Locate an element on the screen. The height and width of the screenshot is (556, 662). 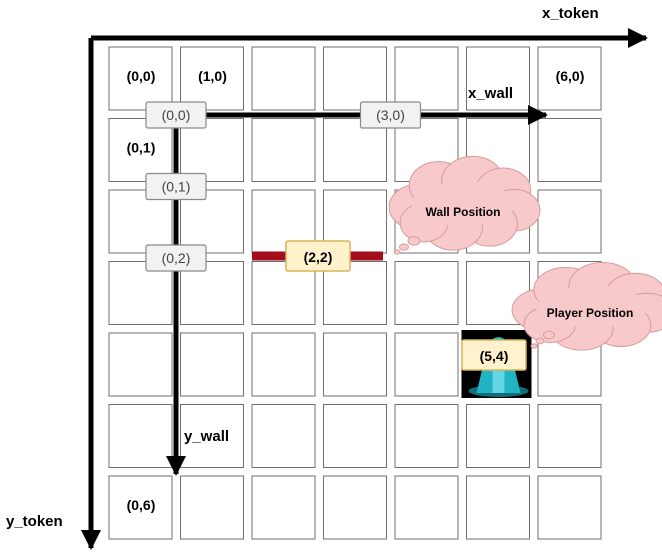
wall-axis-tag: (0,1) is located at coordinates (176, 186).